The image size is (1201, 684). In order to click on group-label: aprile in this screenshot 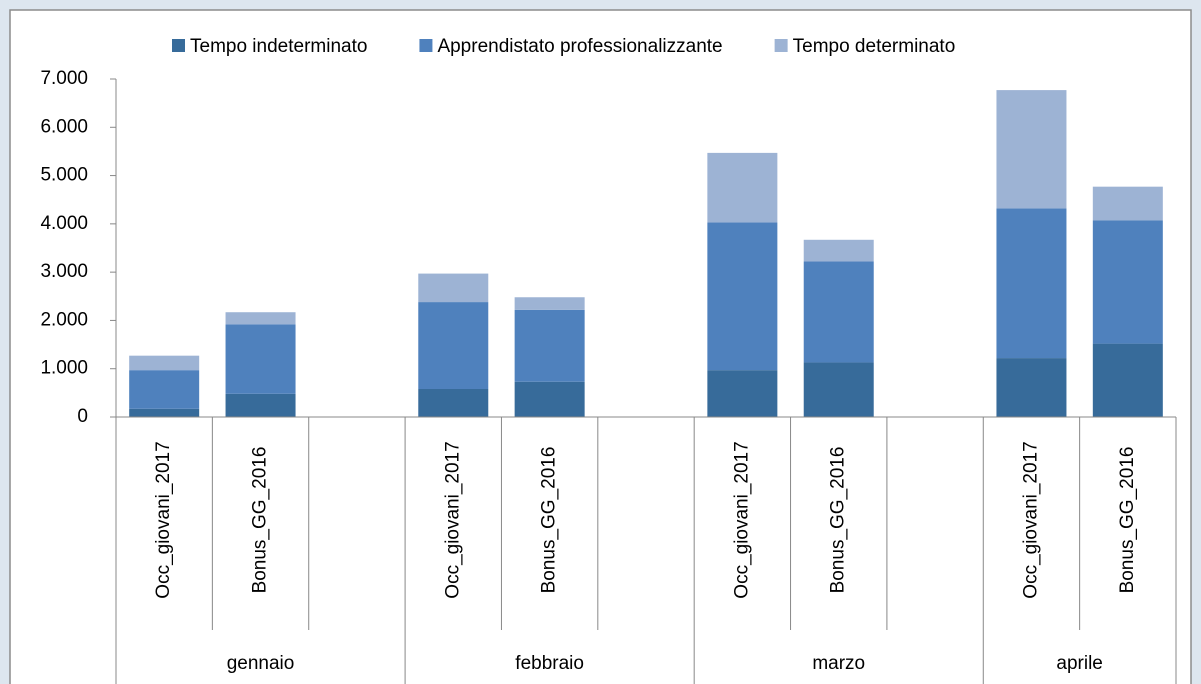, I will do `click(1079, 663)`.